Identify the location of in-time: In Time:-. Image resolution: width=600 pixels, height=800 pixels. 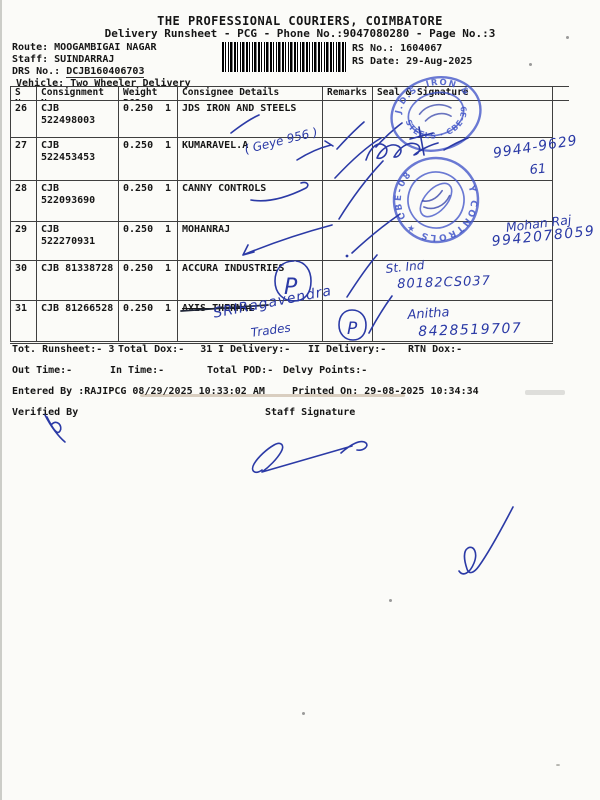
(137, 370).